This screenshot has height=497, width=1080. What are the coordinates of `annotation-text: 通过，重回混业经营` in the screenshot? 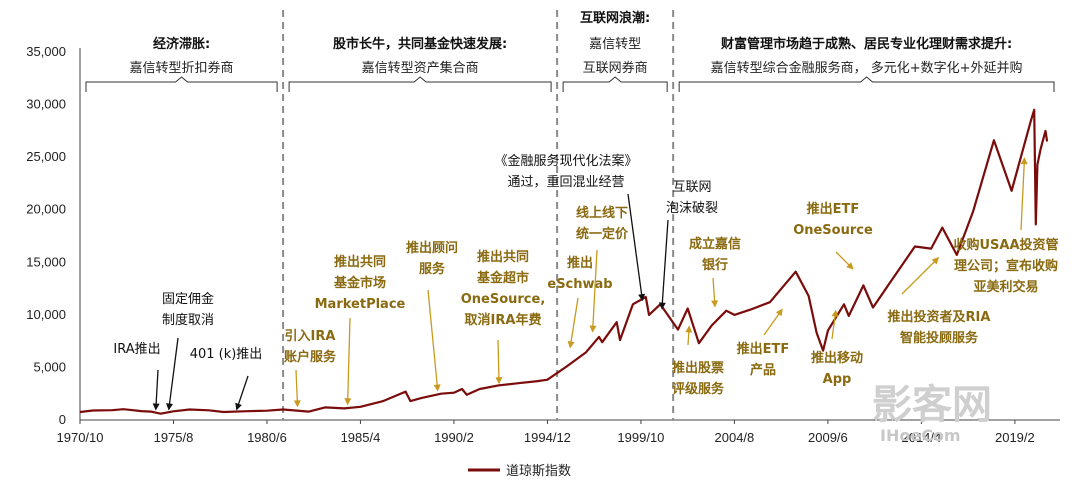 It's located at (565, 182).